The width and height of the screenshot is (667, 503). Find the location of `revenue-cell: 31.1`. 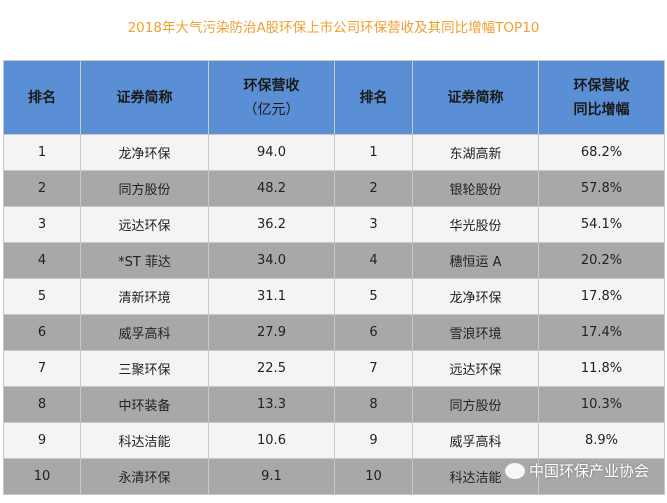

revenue-cell: 31.1 is located at coordinates (271, 296).